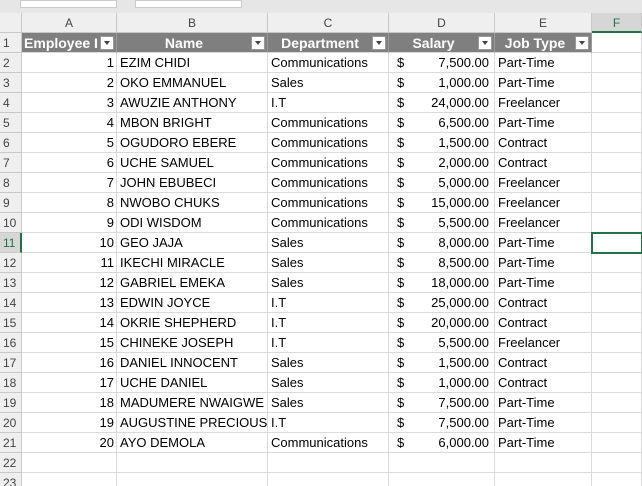  Describe the element at coordinates (11, 183) in the screenshot. I see `row-header: 8` at that location.